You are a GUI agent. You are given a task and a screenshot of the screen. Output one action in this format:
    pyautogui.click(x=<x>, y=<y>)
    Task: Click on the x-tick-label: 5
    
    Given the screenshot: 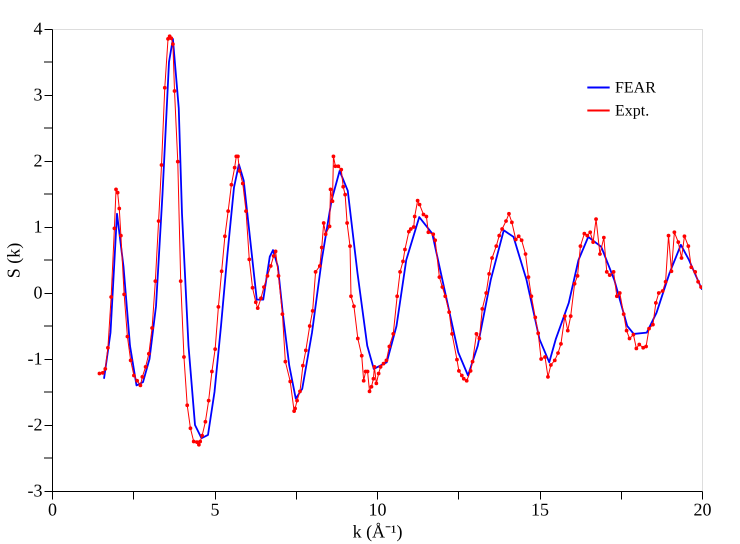 What is the action you would take?
    pyautogui.click(x=215, y=510)
    